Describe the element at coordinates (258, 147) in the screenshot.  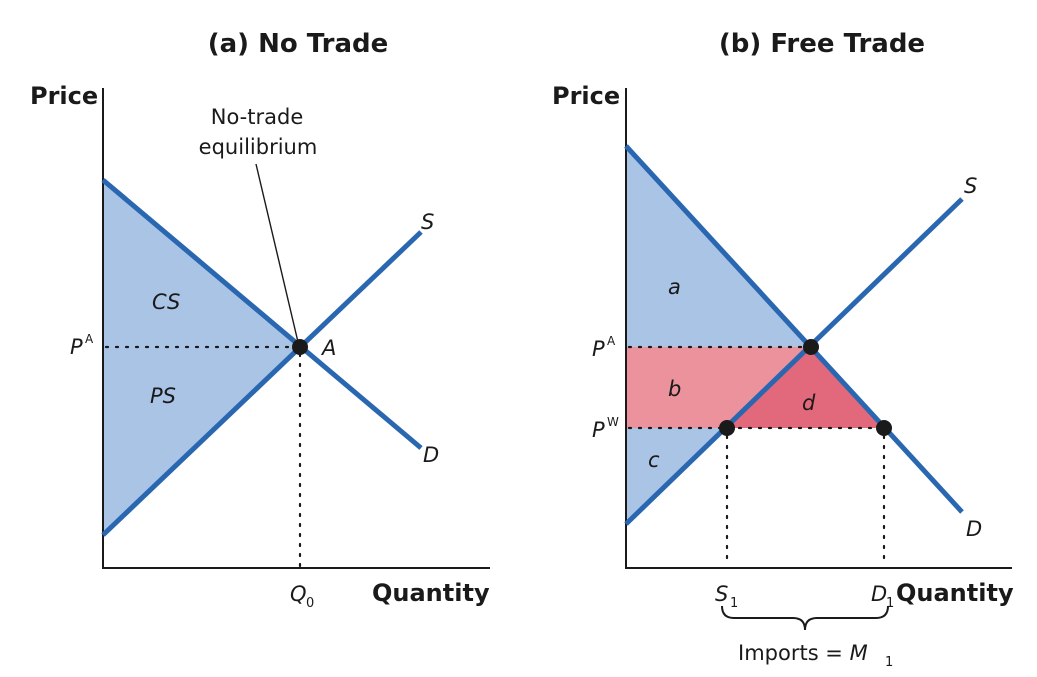
I see `panel-a-annotation-line2: equilibrium` at that location.